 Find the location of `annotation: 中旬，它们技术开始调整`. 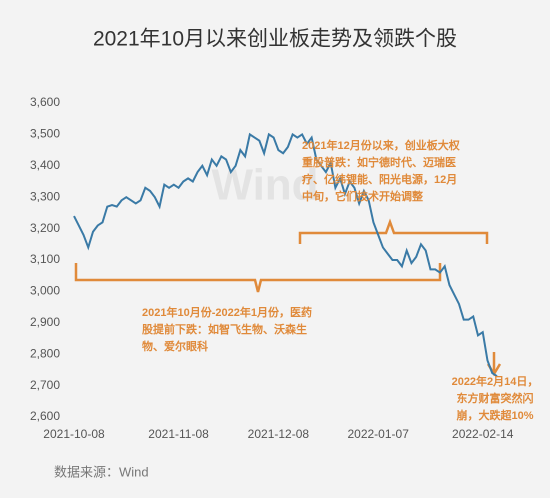

annotation: 中旬，它们技术开始调整 is located at coordinates (362, 196).